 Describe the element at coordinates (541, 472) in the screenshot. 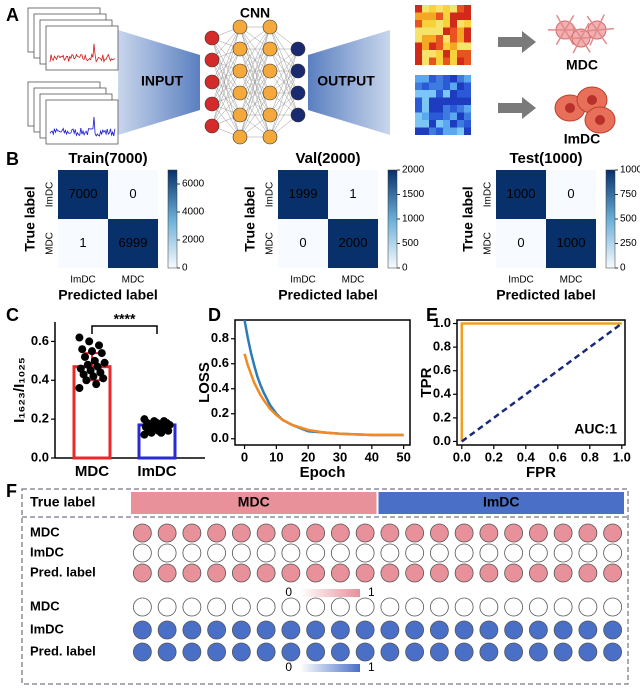

I see `x-axis-label: FPR` at that location.